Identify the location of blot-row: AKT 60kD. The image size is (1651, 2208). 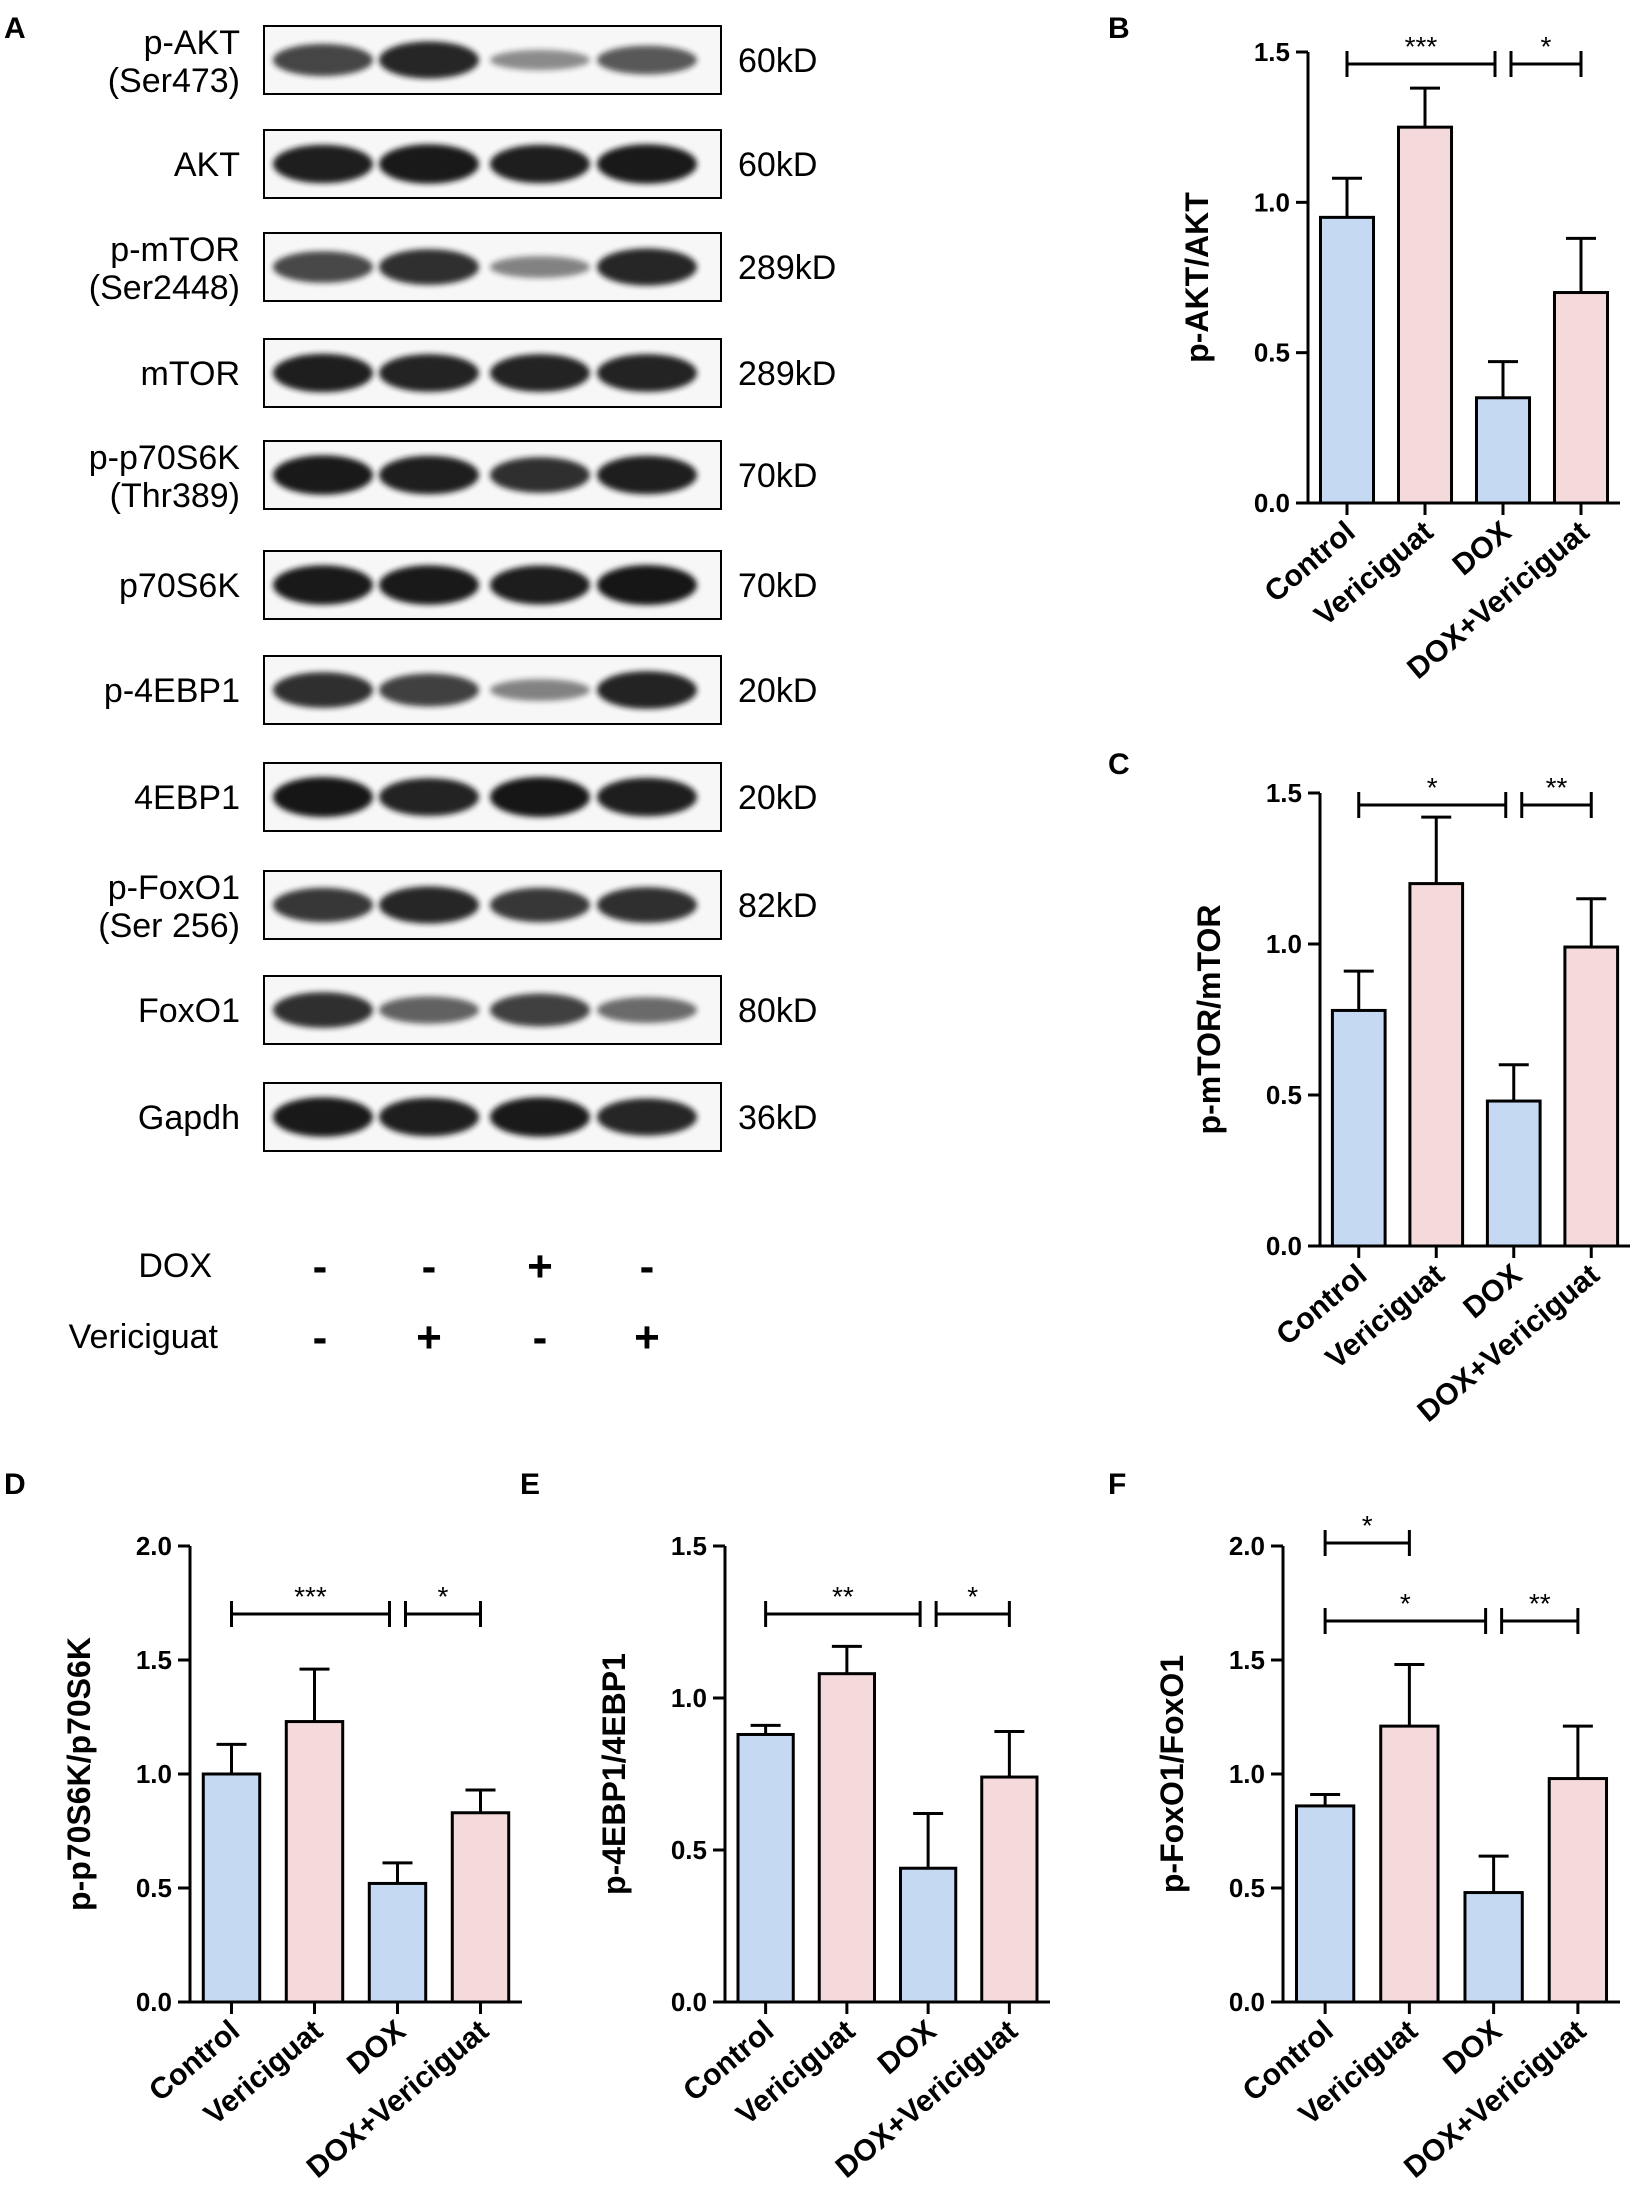
(495, 164).